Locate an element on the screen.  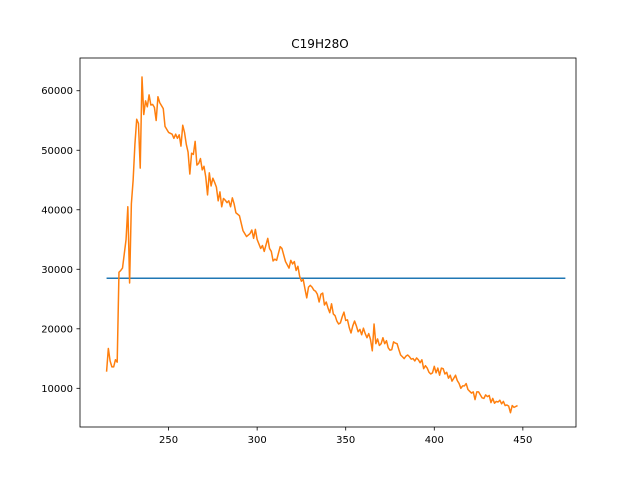
y-tick-label: 40000 is located at coordinates (57, 210).